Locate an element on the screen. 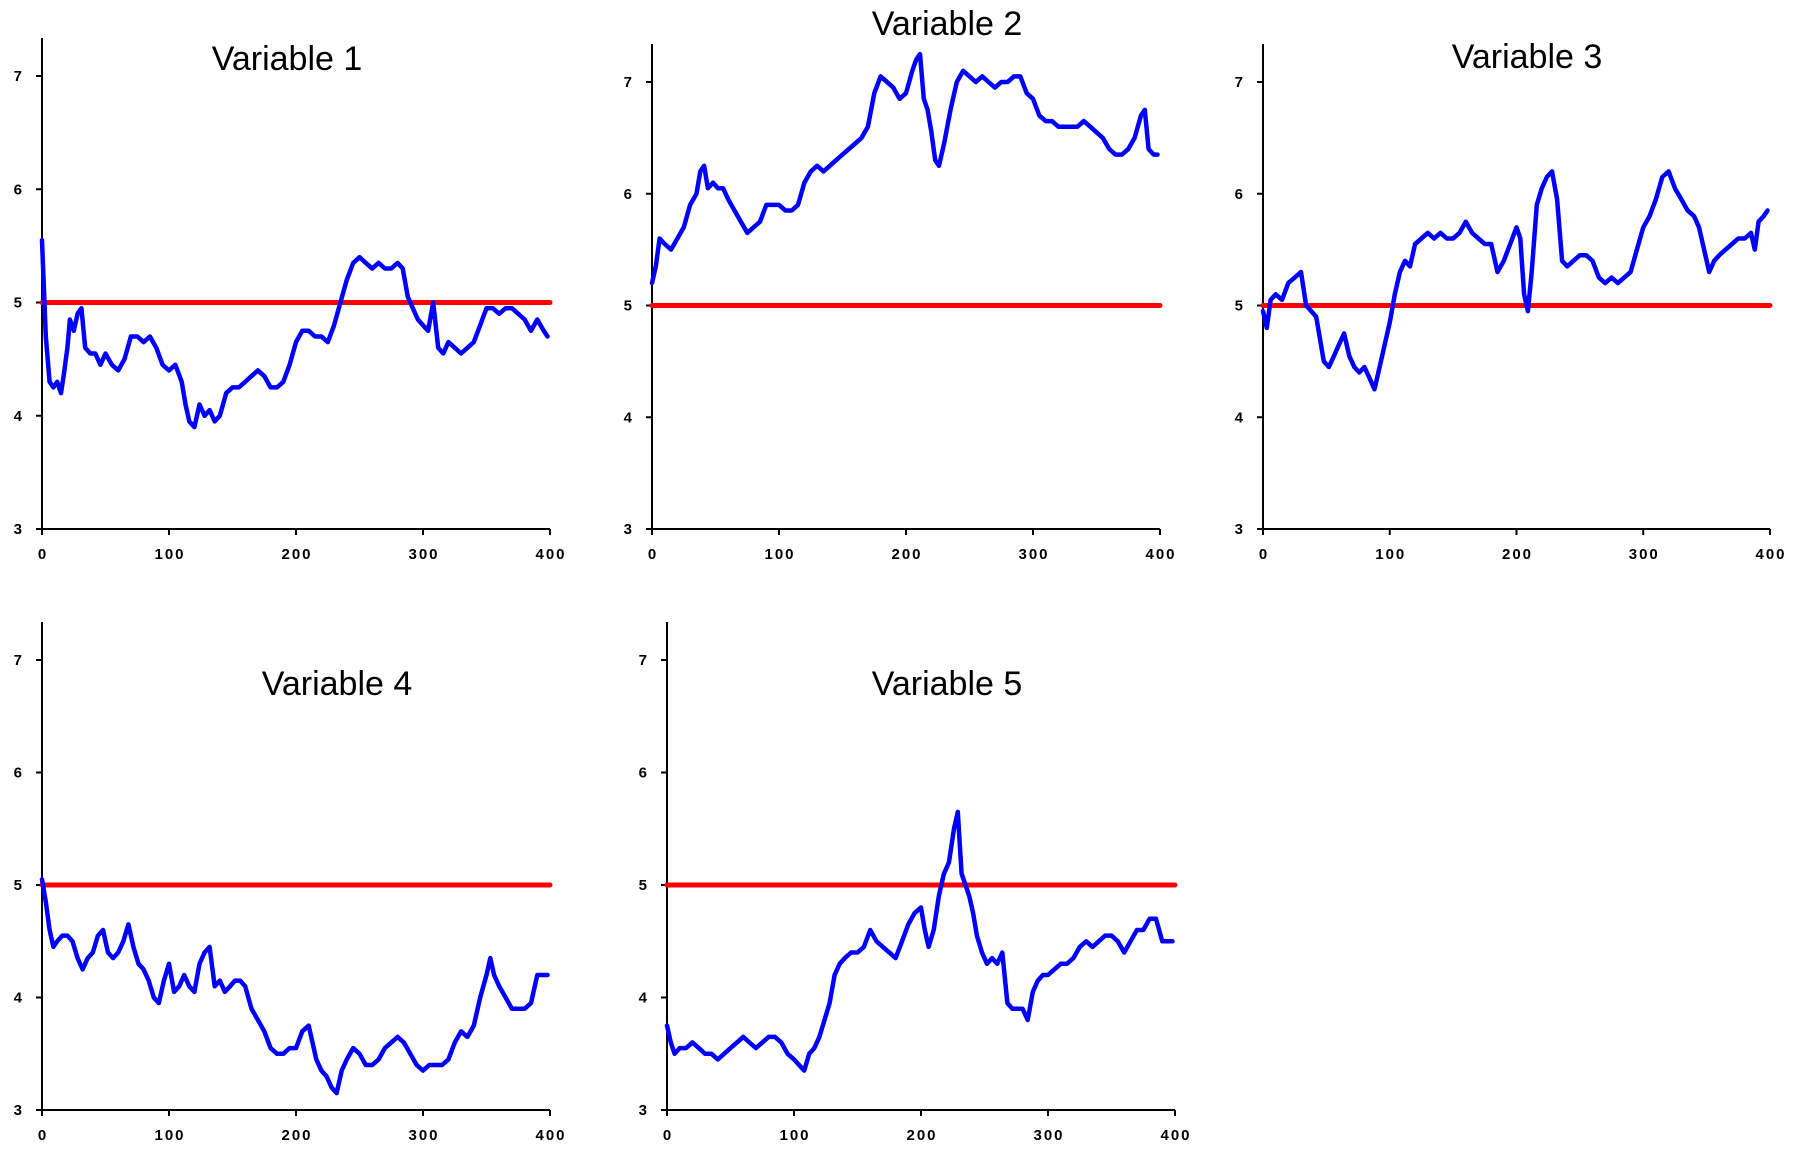 This screenshot has height=1150, width=1796. chart-title: Variable 4 is located at coordinates (337, 684).